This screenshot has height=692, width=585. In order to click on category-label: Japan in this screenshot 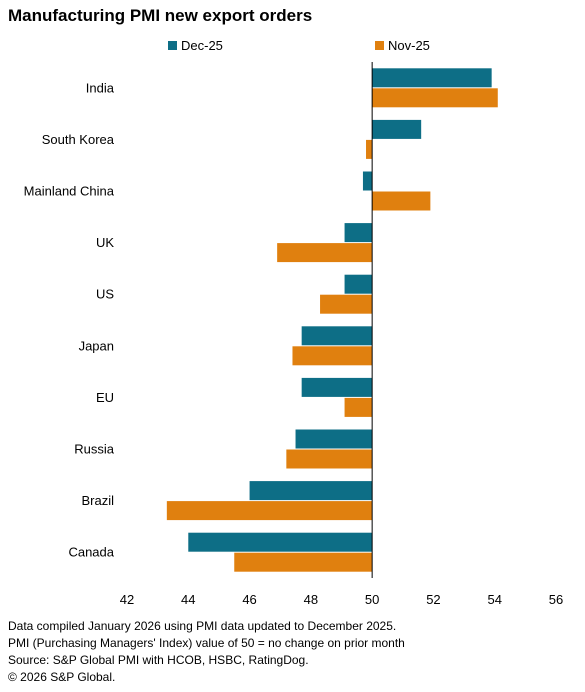, I will do `click(96, 345)`.